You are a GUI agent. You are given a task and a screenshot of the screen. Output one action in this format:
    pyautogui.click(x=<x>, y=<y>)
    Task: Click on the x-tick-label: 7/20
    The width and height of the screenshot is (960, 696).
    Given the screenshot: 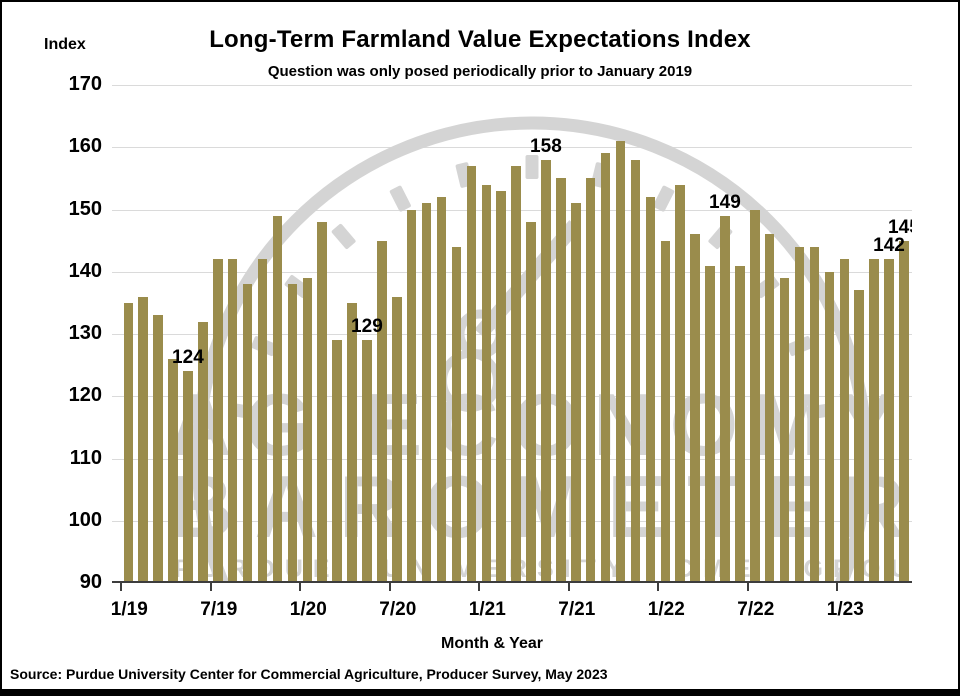 What is the action you would take?
    pyautogui.click(x=398, y=609)
    